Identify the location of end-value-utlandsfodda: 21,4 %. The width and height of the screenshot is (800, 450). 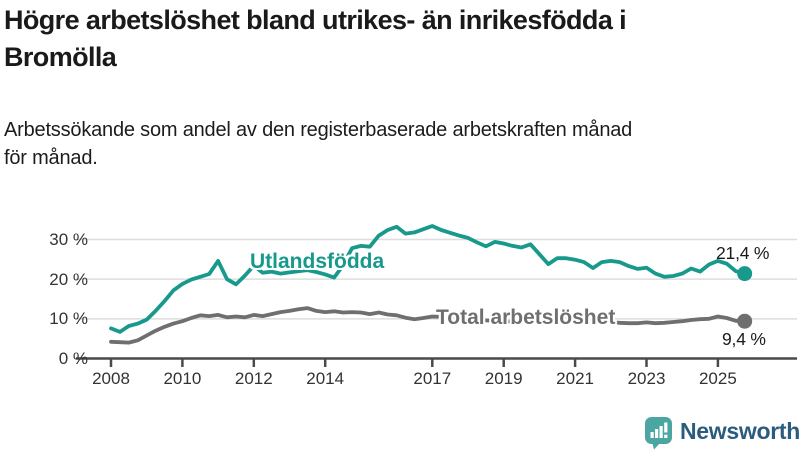
(743, 253).